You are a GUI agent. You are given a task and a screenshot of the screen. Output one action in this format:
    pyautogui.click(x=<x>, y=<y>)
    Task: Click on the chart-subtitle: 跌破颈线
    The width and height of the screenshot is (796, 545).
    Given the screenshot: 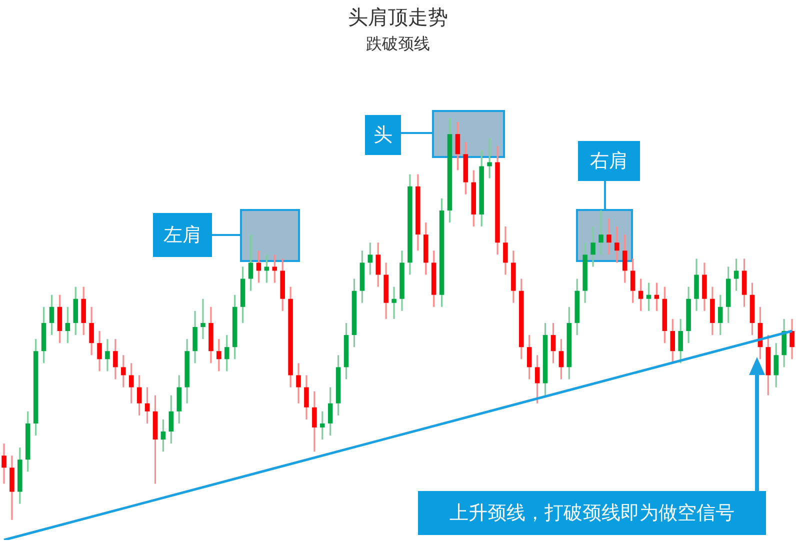 What is the action you would take?
    pyautogui.click(x=398, y=44)
    